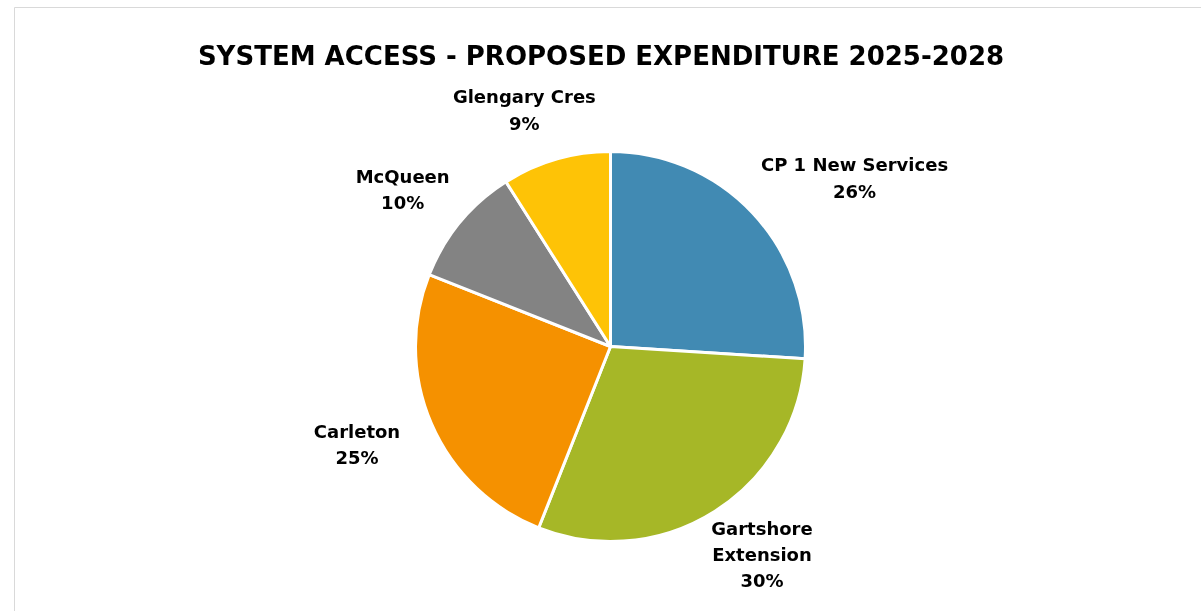 This screenshot has width=1201, height=611. I want to click on data-label: 9%, so click(524, 123).